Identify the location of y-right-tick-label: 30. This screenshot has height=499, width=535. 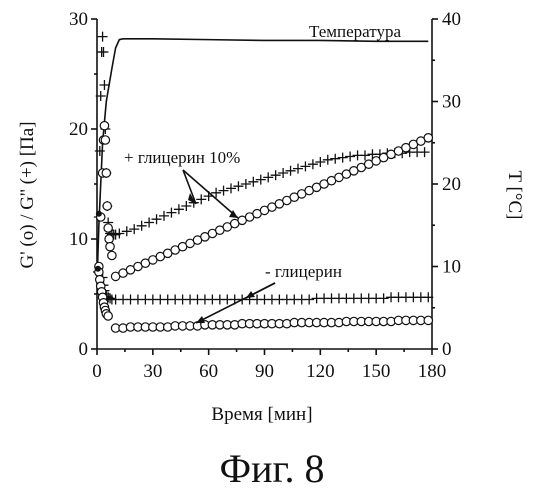
(451, 102).